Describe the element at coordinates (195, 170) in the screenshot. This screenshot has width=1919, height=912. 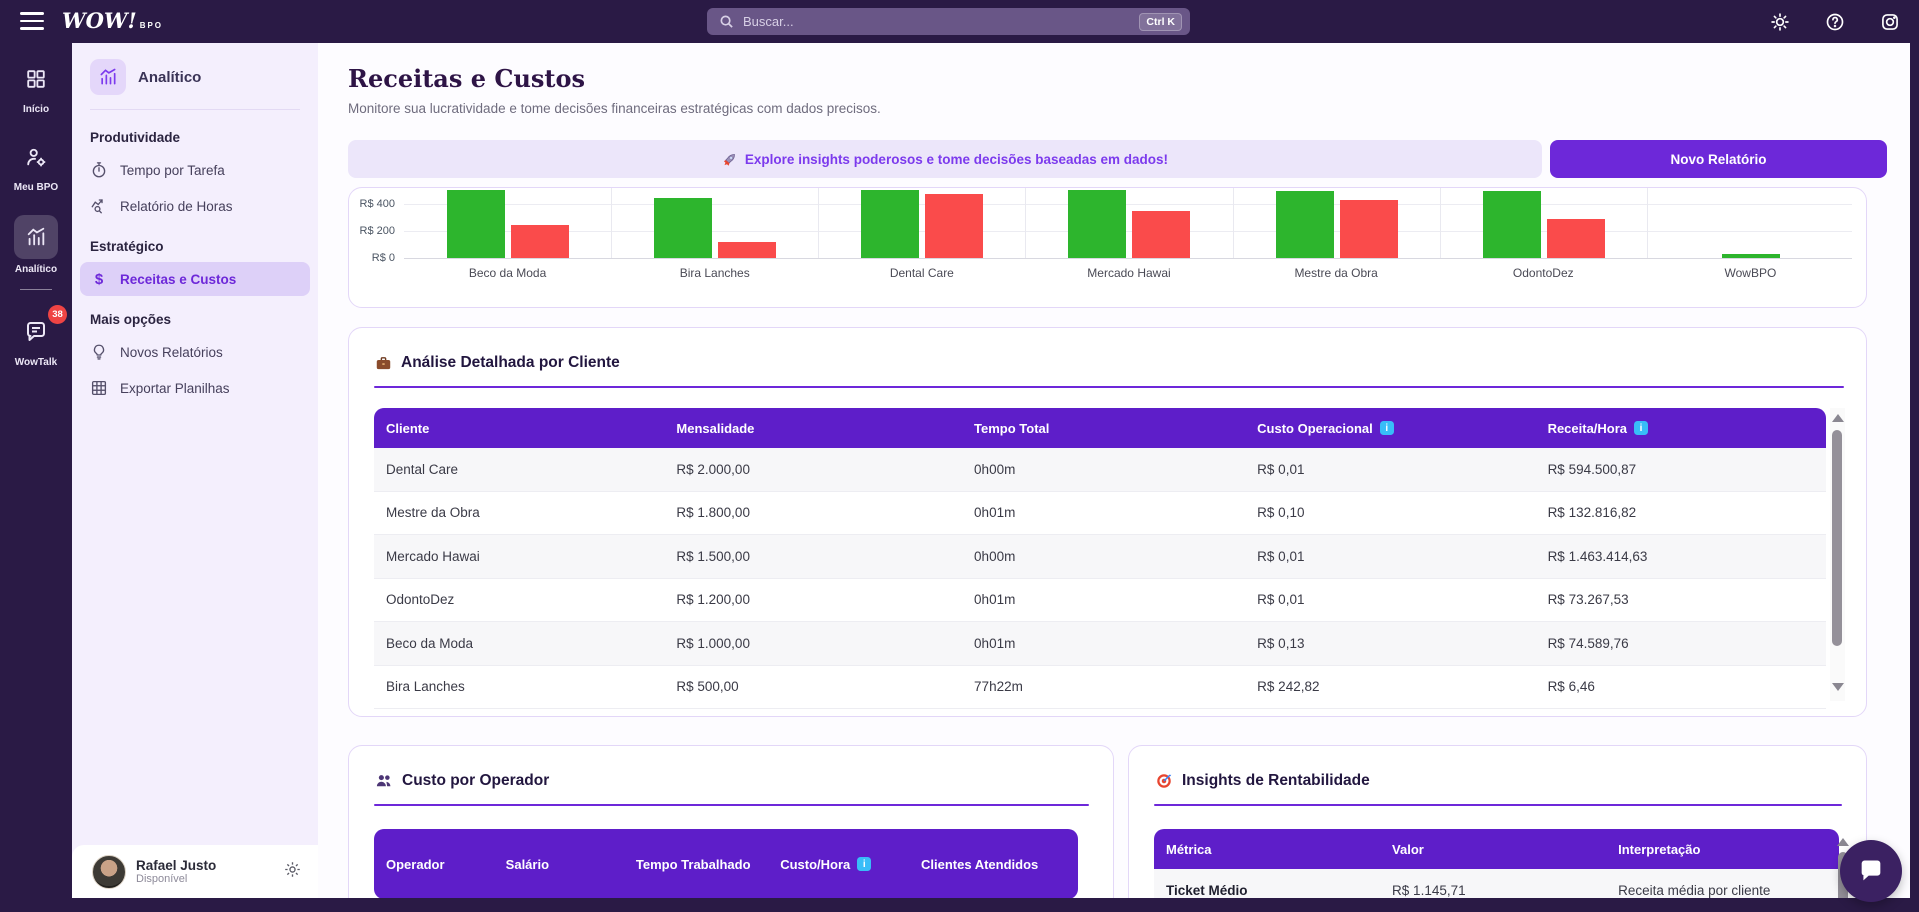
I see `sidebar-item-tempo-por-tarefa: Tempo por Tarefa` at that location.